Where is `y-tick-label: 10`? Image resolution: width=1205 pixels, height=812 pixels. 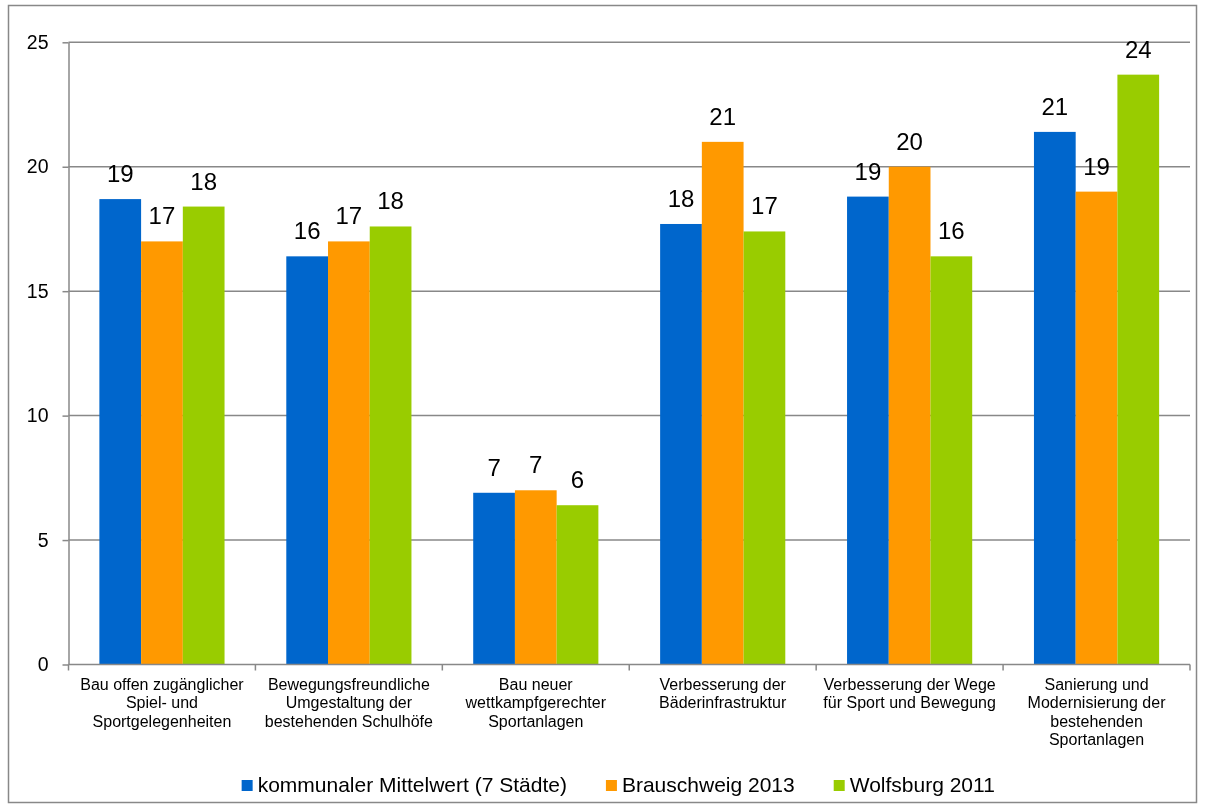 y-tick-label: 10 is located at coordinates (37, 415).